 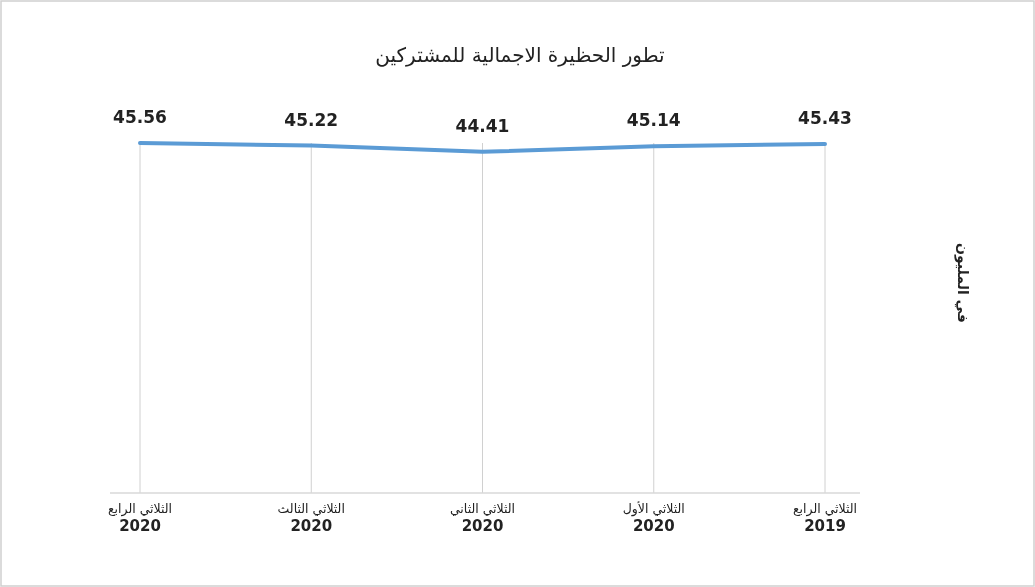 What do you see at coordinates (311, 119) in the screenshot?
I see `data-label: 45.22` at bounding box center [311, 119].